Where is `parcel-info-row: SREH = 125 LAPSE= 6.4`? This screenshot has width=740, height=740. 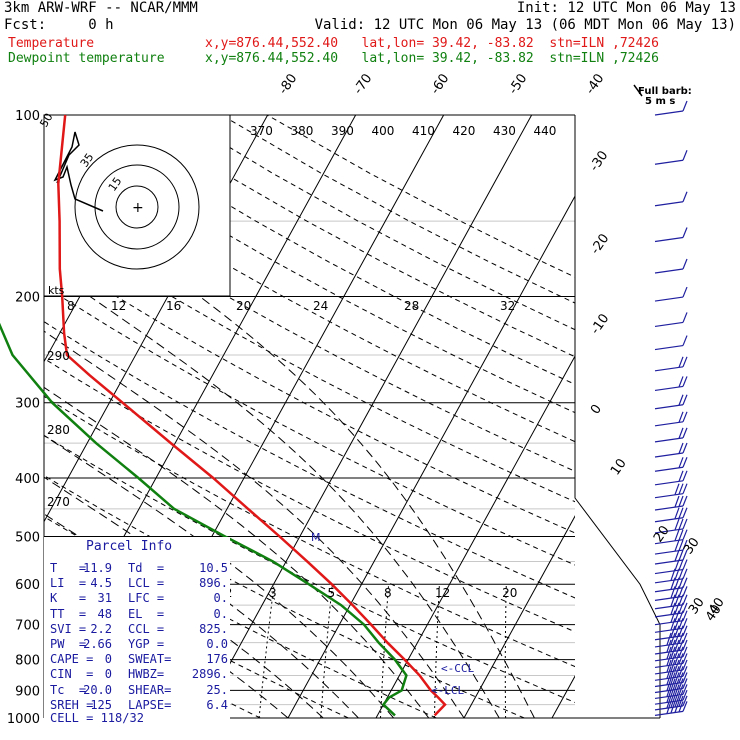 parcel-info-row: SREH = 125 LAPSE= 6.4 is located at coordinates (140, 705).